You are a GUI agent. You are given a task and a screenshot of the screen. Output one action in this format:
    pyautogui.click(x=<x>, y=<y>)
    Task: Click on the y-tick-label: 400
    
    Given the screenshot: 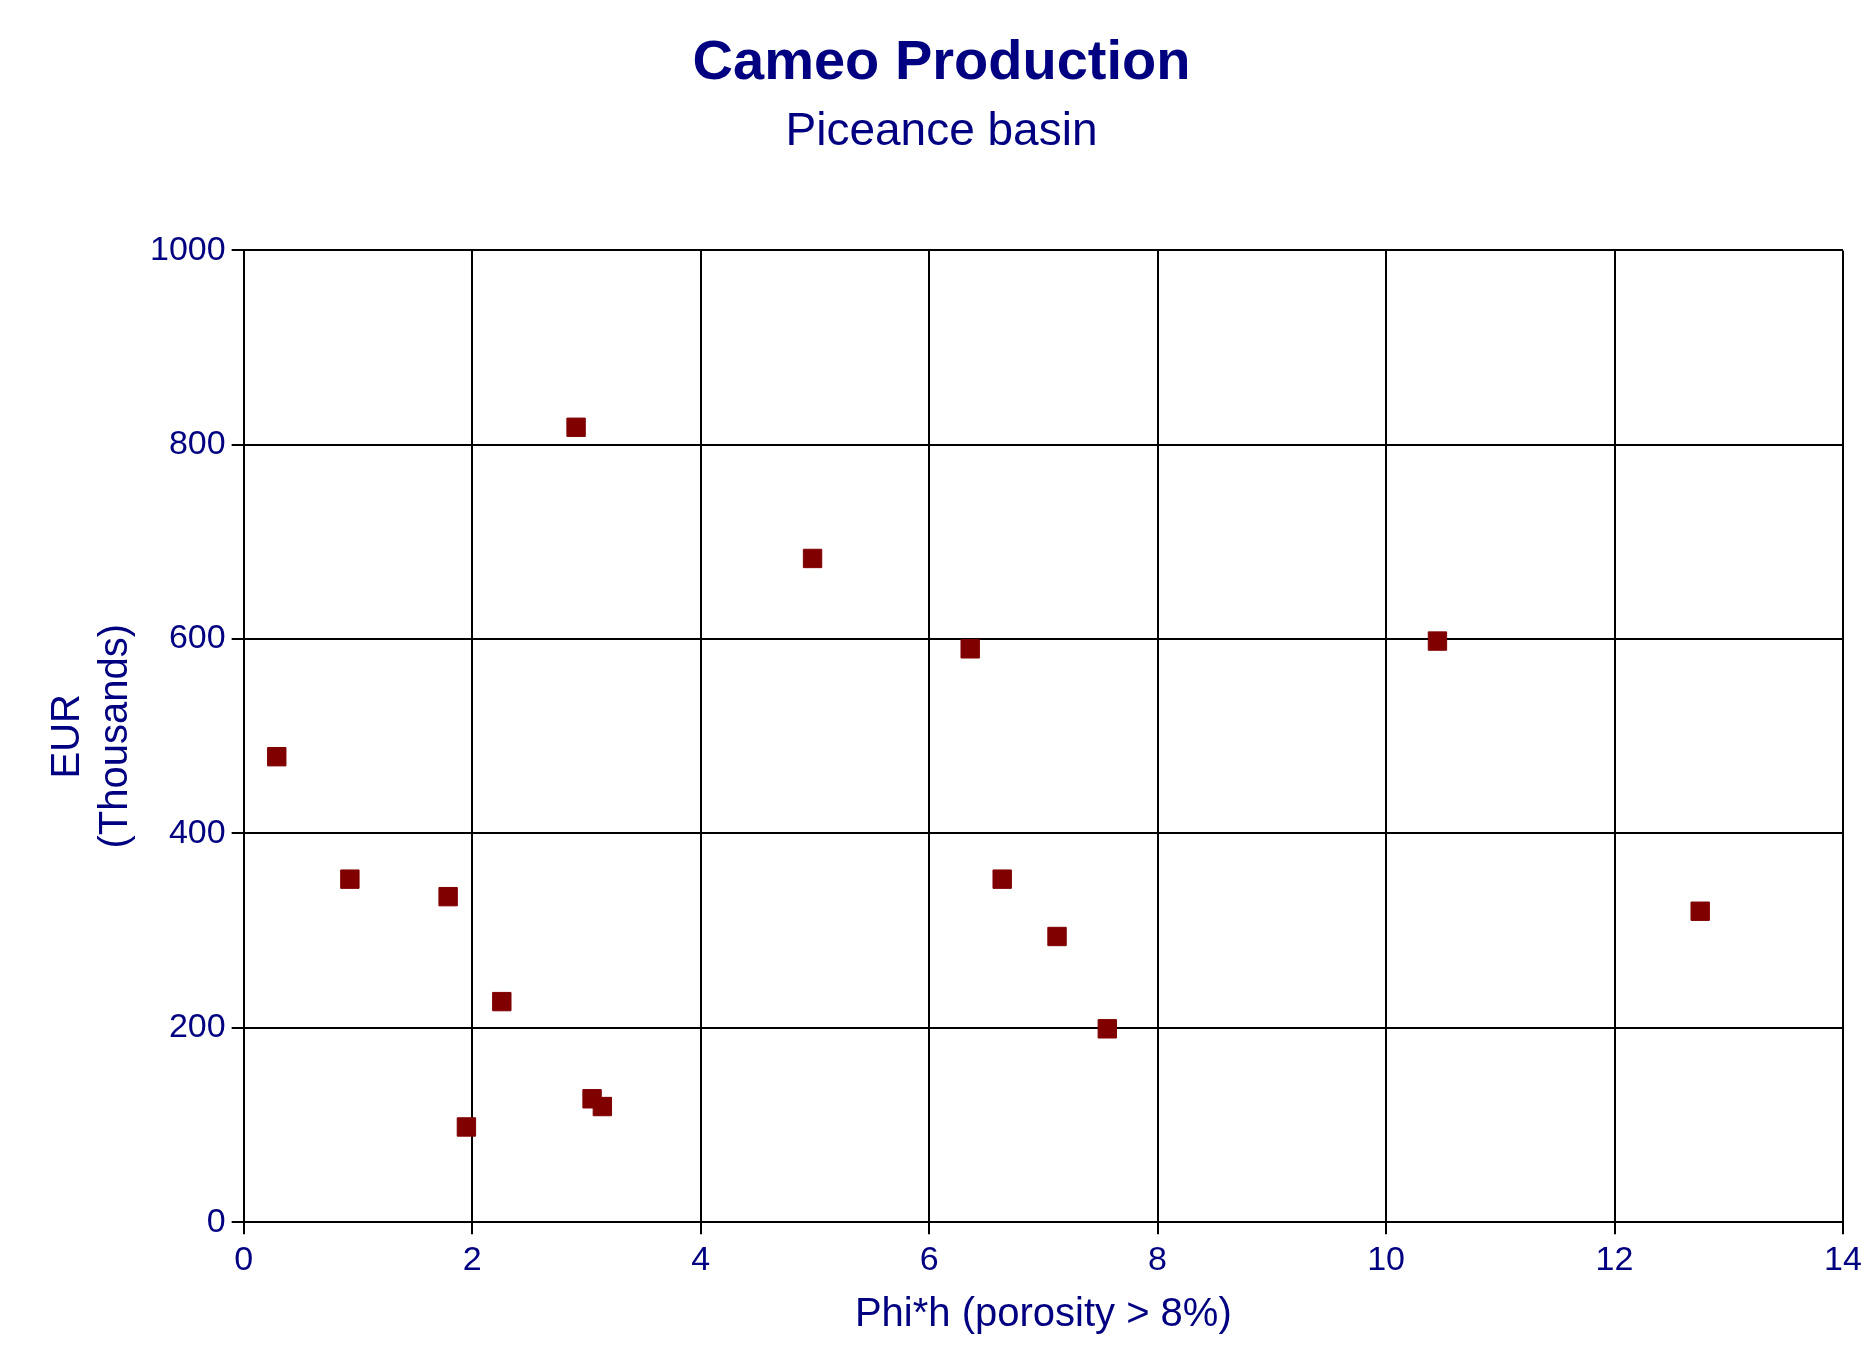 What is the action you would take?
    pyautogui.click(x=197, y=830)
    